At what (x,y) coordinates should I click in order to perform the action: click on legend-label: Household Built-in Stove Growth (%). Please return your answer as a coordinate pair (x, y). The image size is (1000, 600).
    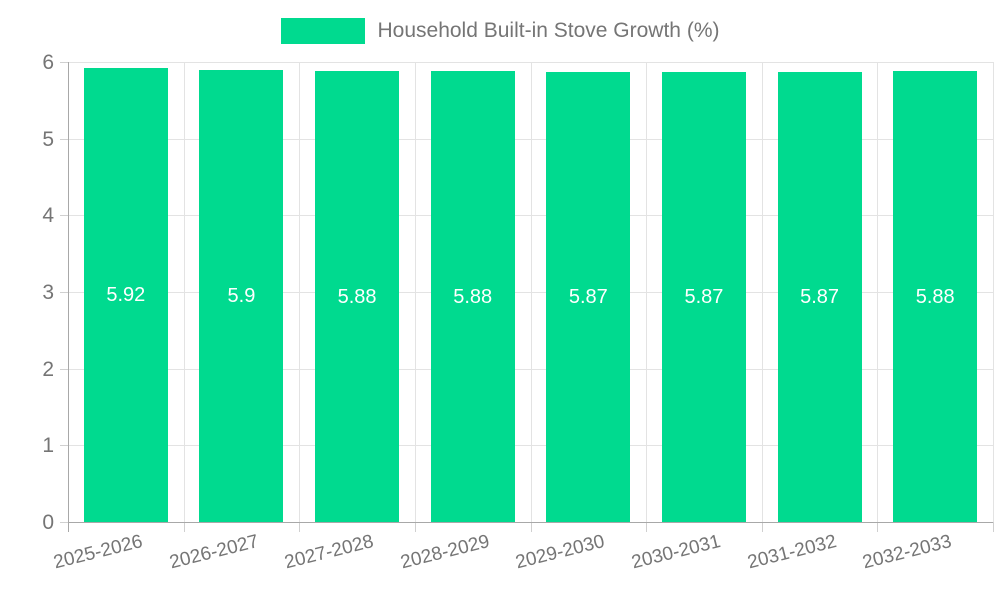
    Looking at the image, I should click on (548, 30).